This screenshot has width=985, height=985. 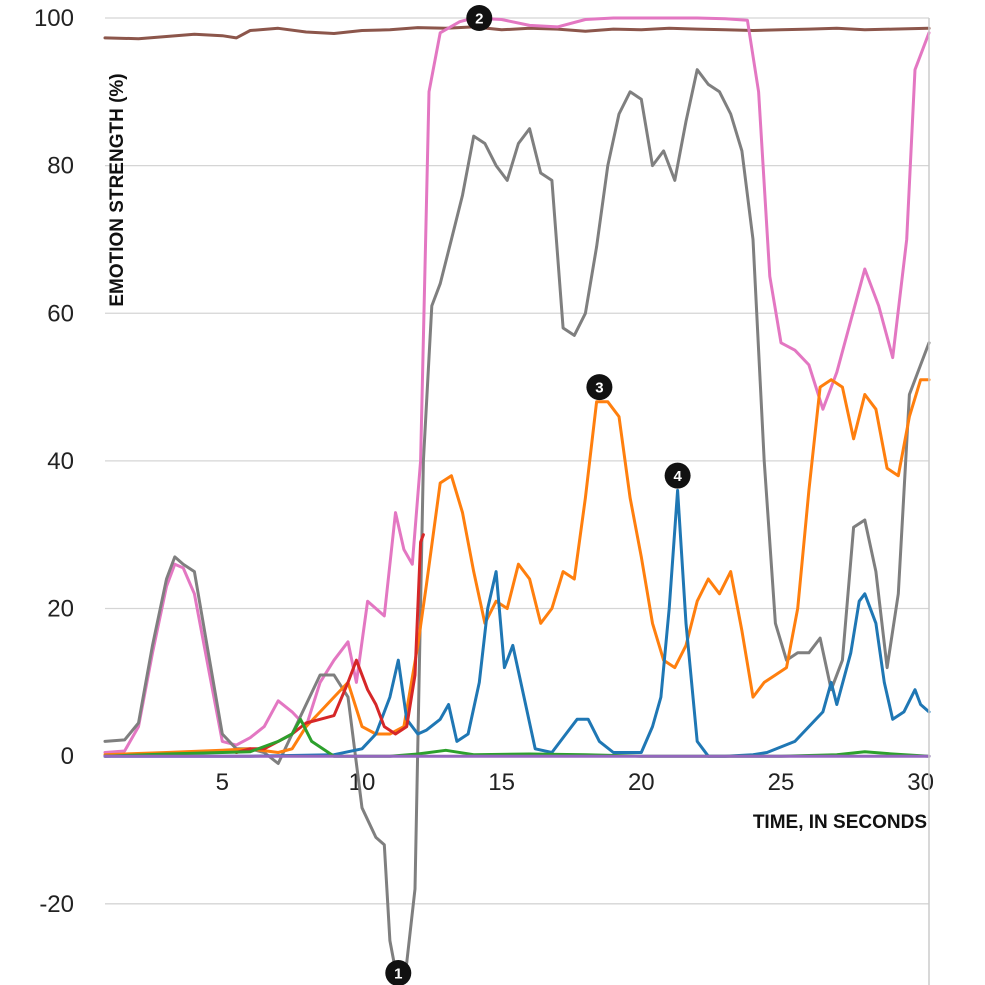 I want to click on y-tick-label-40: 40, so click(x=60, y=461).